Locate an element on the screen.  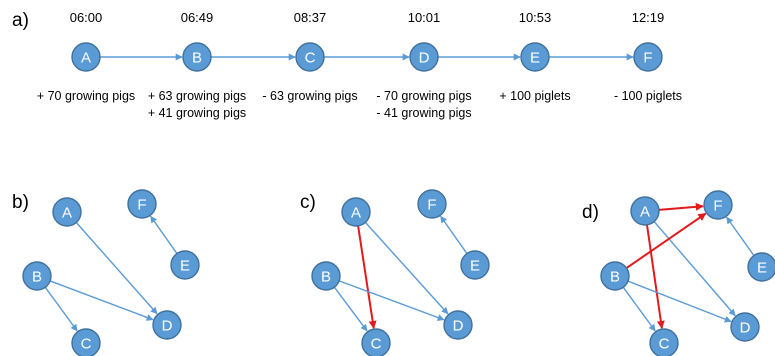
panel-d-node-d is located at coordinates (745, 327).